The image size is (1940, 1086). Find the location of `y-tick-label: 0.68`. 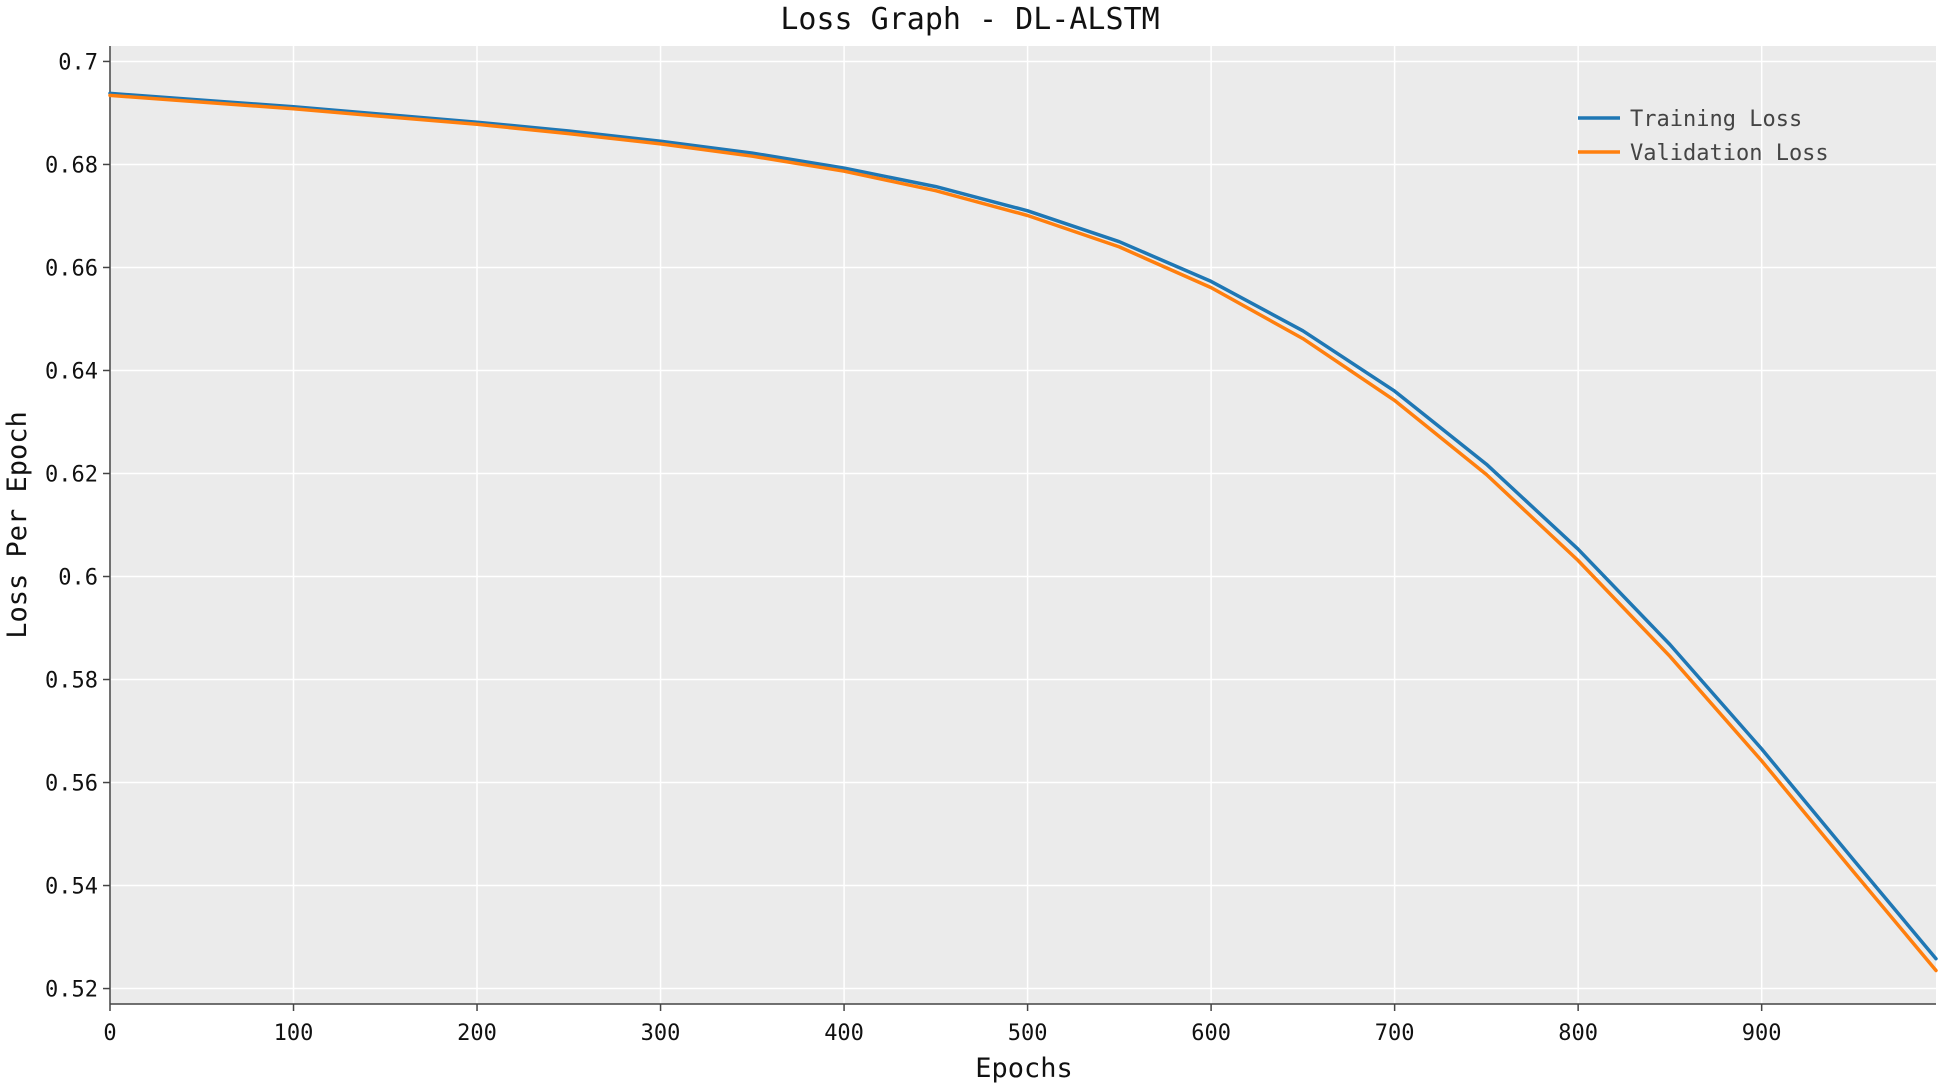

y-tick-label: 0.68 is located at coordinates (71, 165).